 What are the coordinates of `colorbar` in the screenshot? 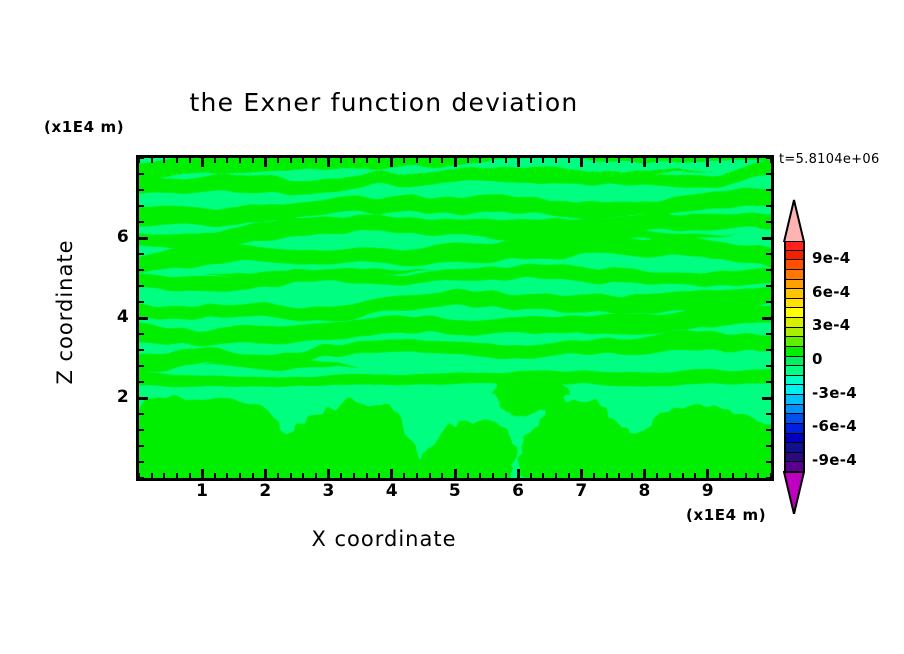 It's located at (794, 356).